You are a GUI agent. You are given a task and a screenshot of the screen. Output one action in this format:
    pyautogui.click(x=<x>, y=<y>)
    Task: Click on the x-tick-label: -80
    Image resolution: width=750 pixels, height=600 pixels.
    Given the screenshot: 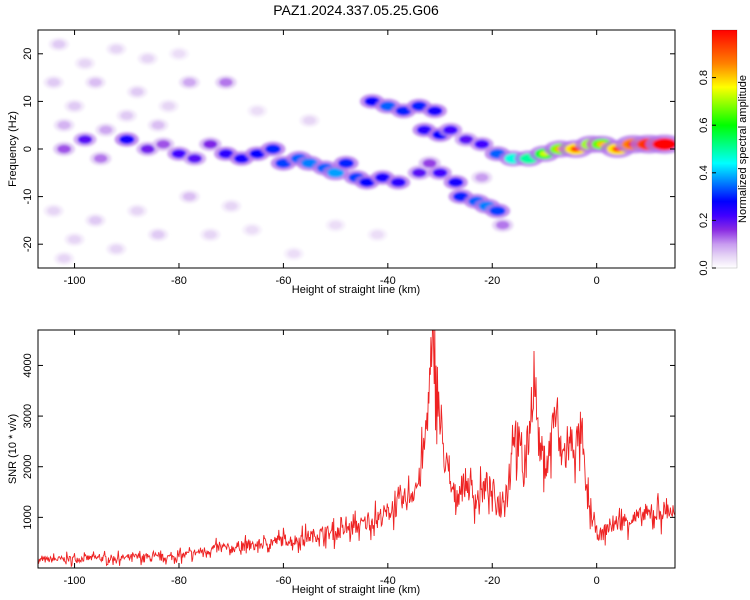 What is the action you would take?
    pyautogui.click(x=179, y=581)
    